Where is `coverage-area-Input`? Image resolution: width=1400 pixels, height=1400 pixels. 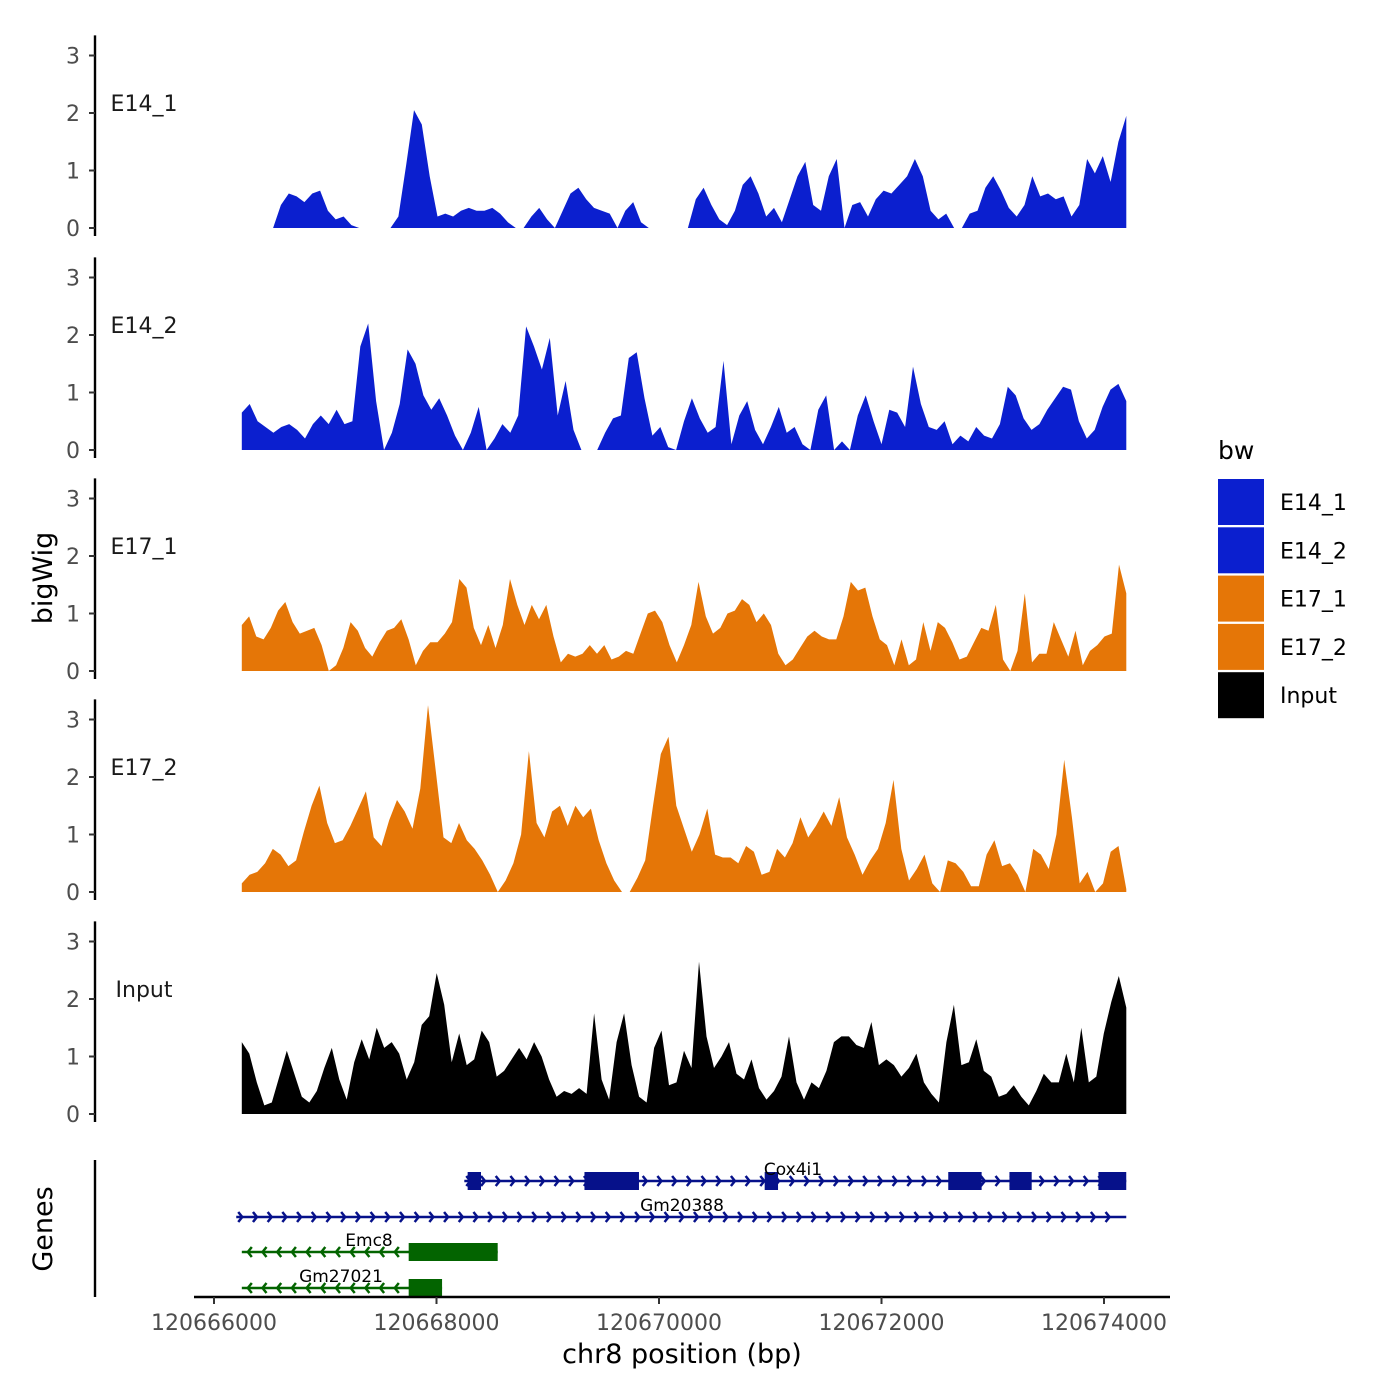
coverage-area-Input is located at coordinates (684, 1037).